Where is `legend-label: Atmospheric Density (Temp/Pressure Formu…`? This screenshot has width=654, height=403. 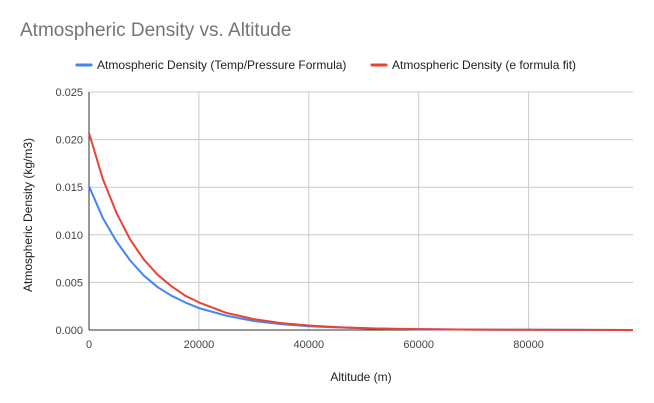
legend-label: Atmospheric Density (Temp/Pressure Formu… is located at coordinates (221, 65).